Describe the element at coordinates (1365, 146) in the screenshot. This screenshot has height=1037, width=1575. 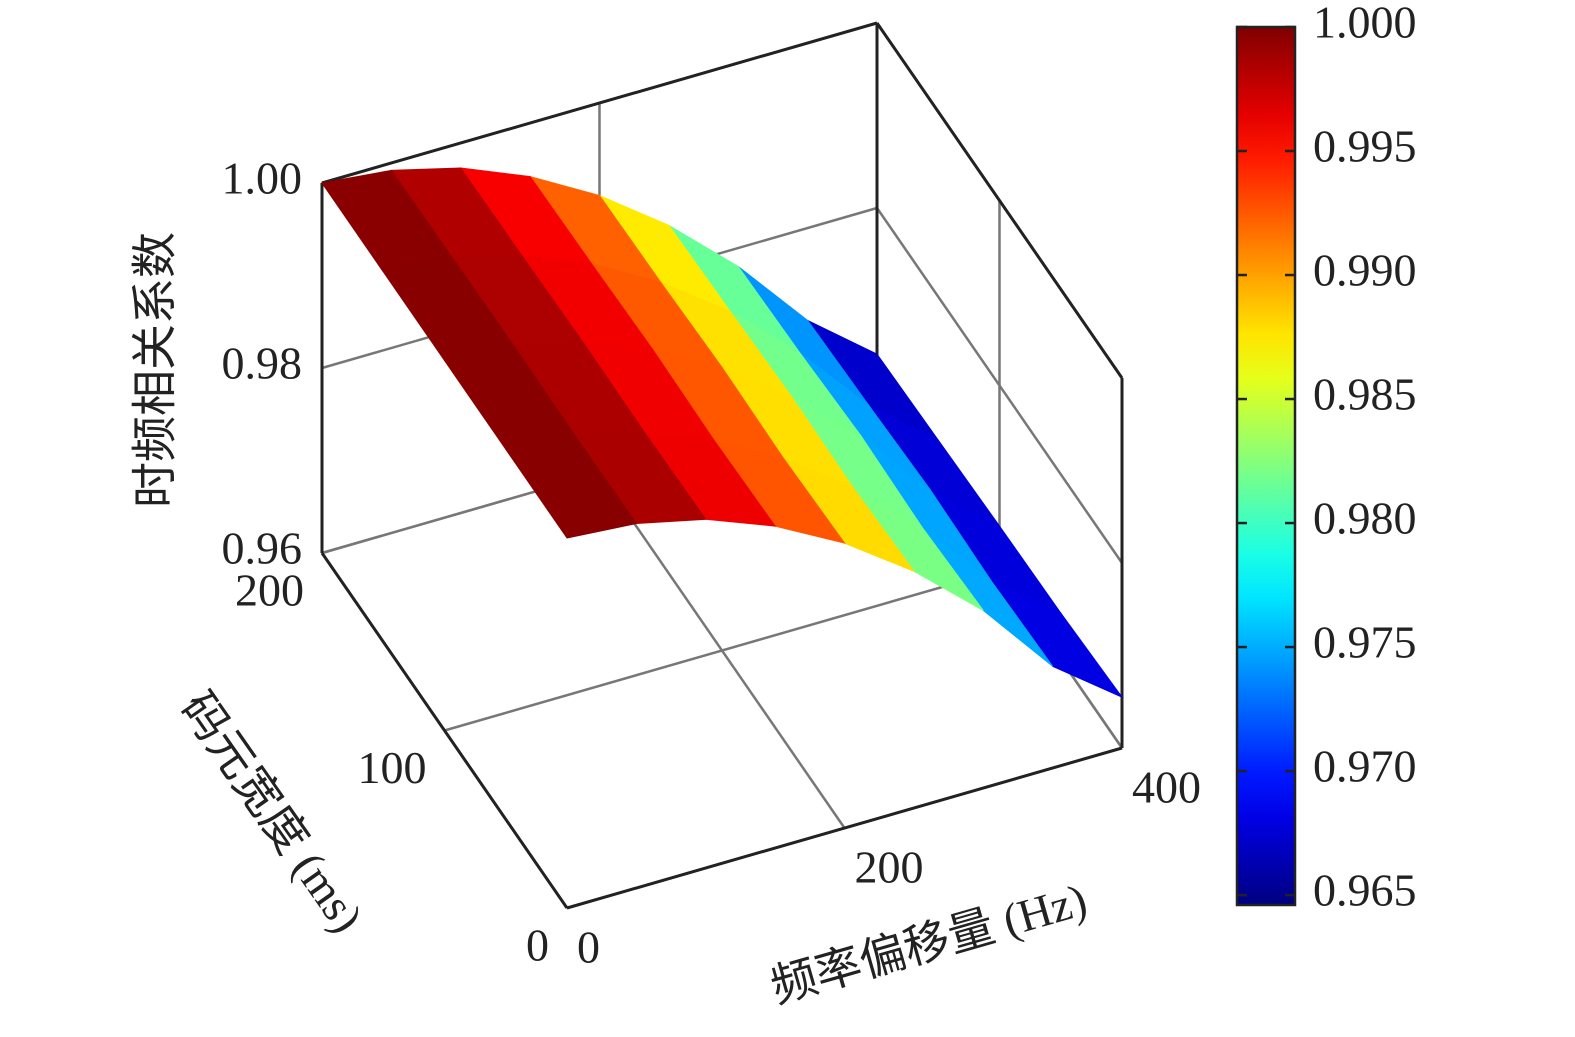
I see `colorbar-tick-label: 0.995` at that location.